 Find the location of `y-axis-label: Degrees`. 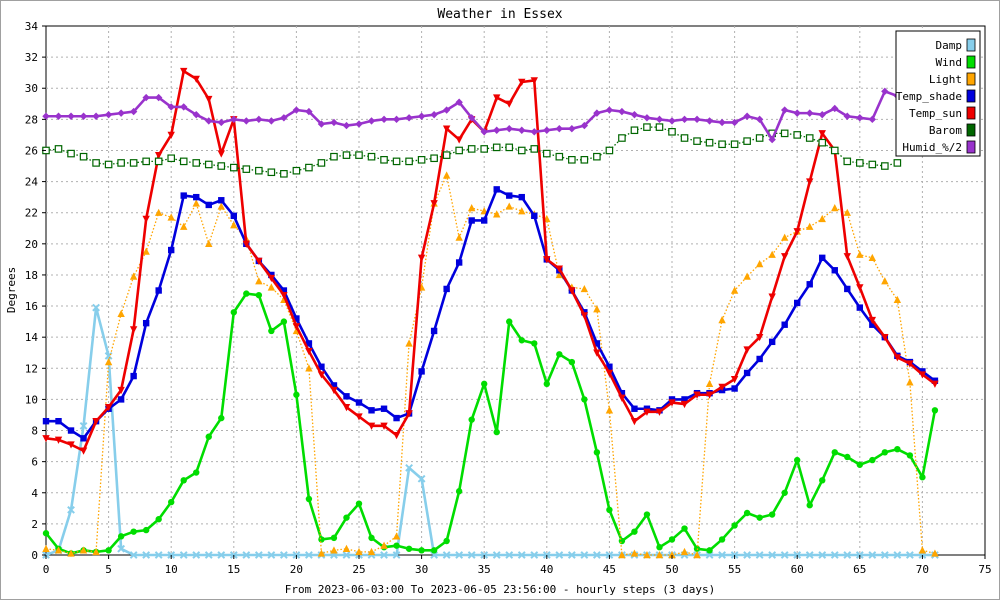

y-axis-label: Degrees is located at coordinates (11, 290).